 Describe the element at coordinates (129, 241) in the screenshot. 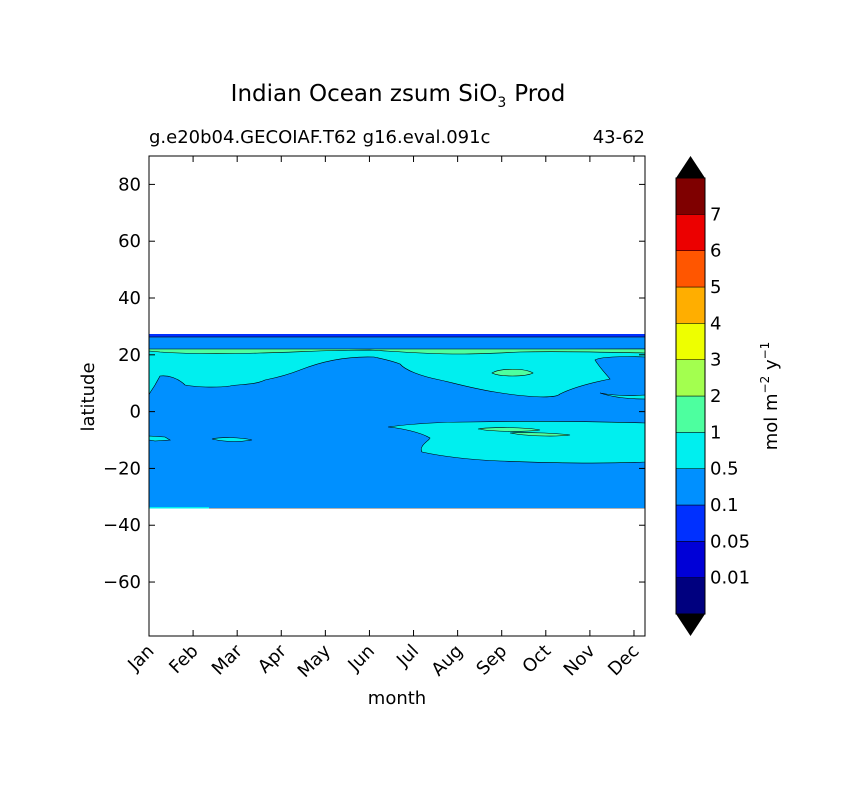

I see `y-tick-label: 60` at that location.